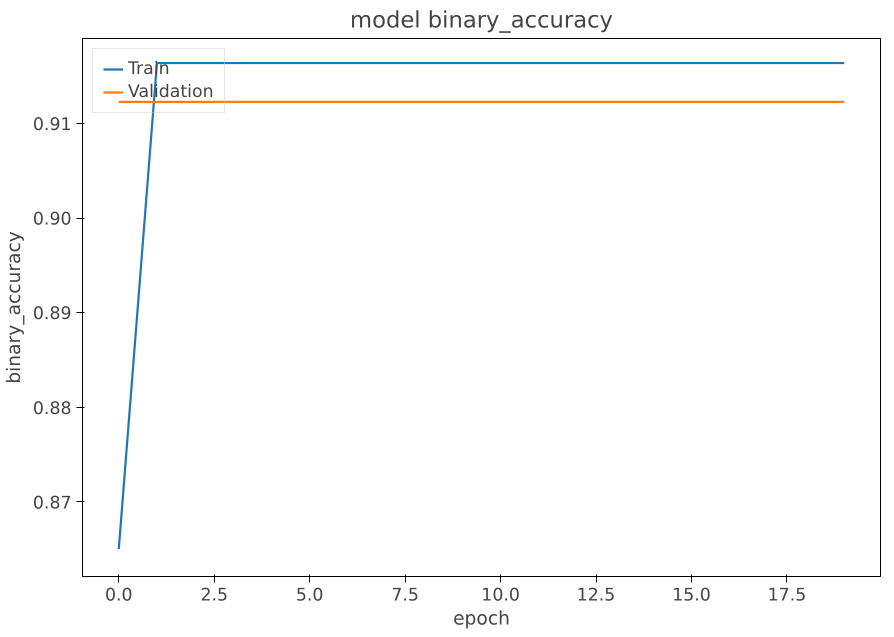  What do you see at coordinates (310, 596) in the screenshot?
I see `x-tick-label: 5.0` at bounding box center [310, 596].